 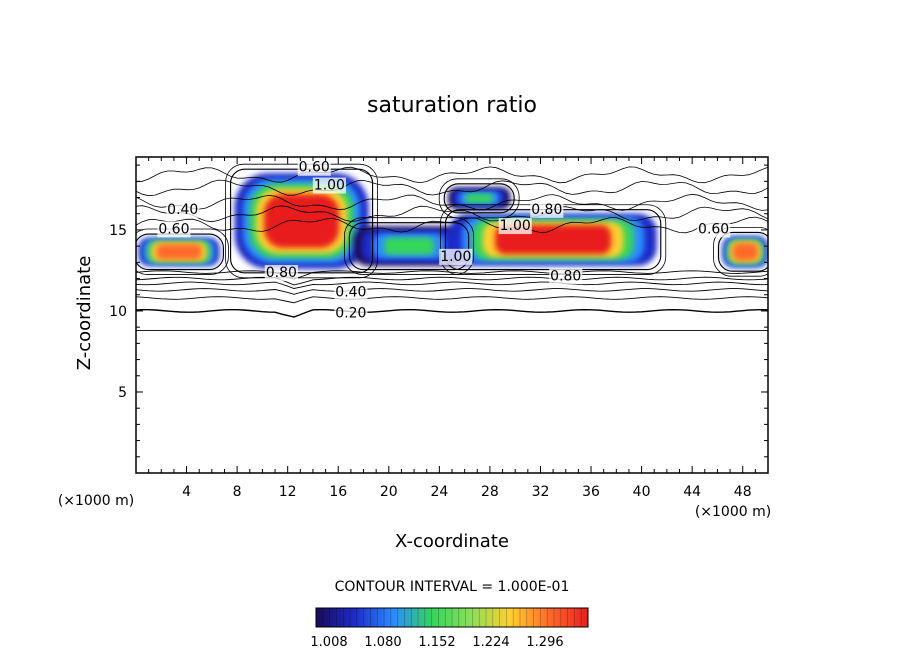 What do you see at coordinates (328, 642) in the screenshot?
I see `colorbar-tick-label: 1.008` at bounding box center [328, 642].